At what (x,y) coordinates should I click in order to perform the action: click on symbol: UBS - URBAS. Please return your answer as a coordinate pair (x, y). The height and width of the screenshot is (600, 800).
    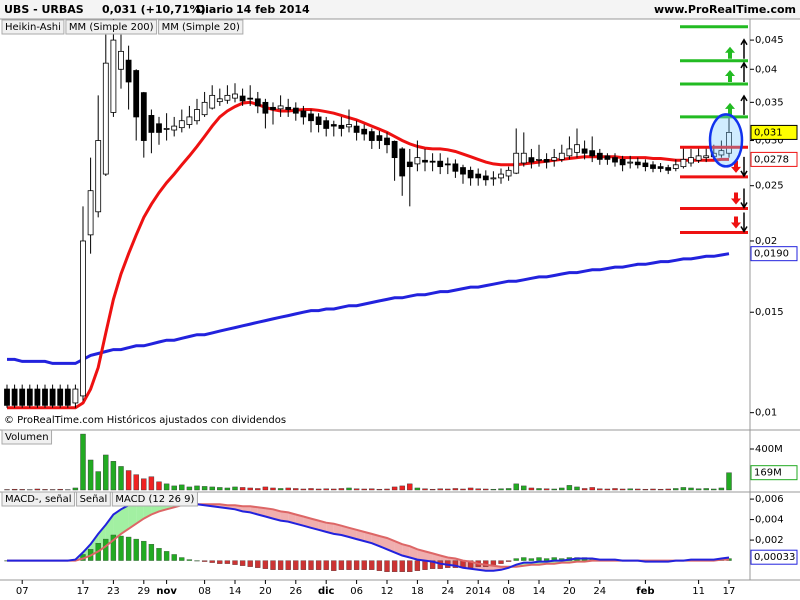
    Looking at the image, I should click on (44, 9).